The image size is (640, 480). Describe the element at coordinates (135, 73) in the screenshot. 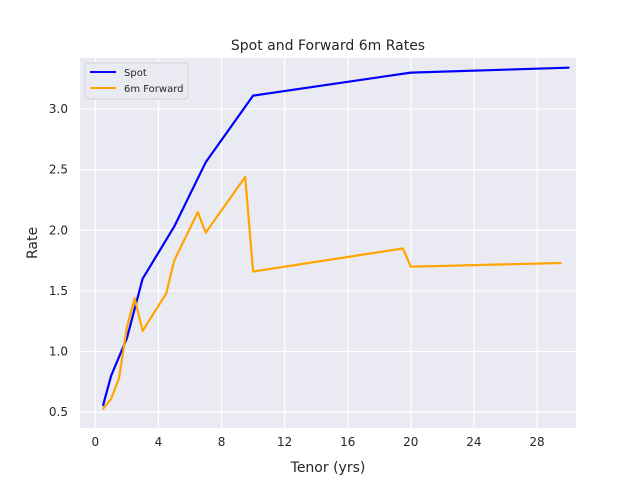

I see `legend-label-spot: Spot` at that location.